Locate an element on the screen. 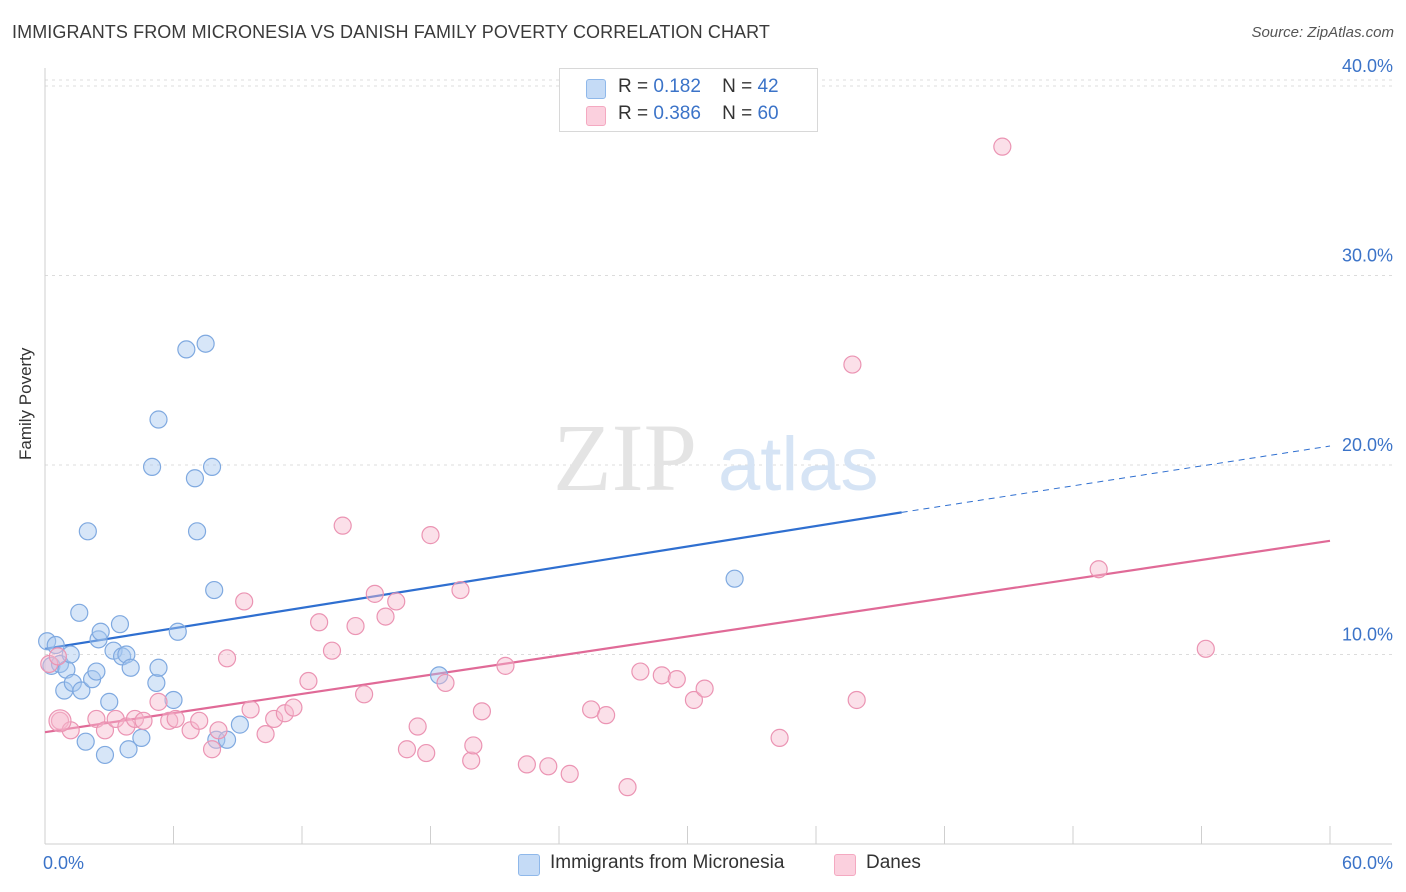  bottom-legend: Immigrants from Micronesia Danes is located at coordinates (703, 865).